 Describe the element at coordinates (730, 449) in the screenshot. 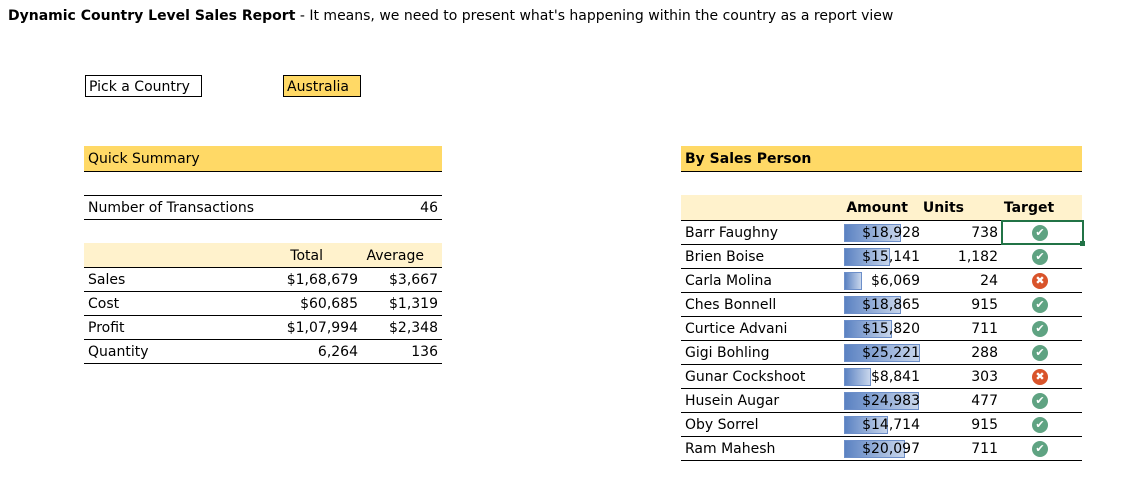

I see `sales-person-name: Ram Mahesh` at that location.